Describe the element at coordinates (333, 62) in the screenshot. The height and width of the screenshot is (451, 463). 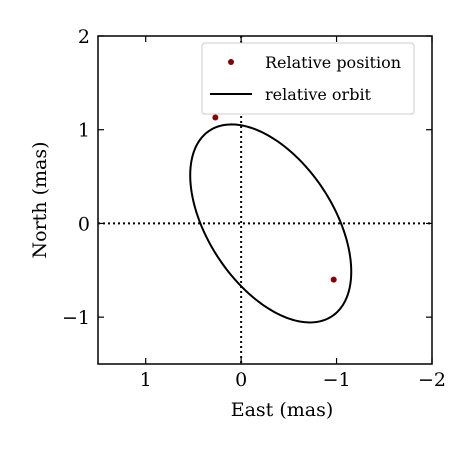
I see `legend-label-relative-position: Relative position` at that location.